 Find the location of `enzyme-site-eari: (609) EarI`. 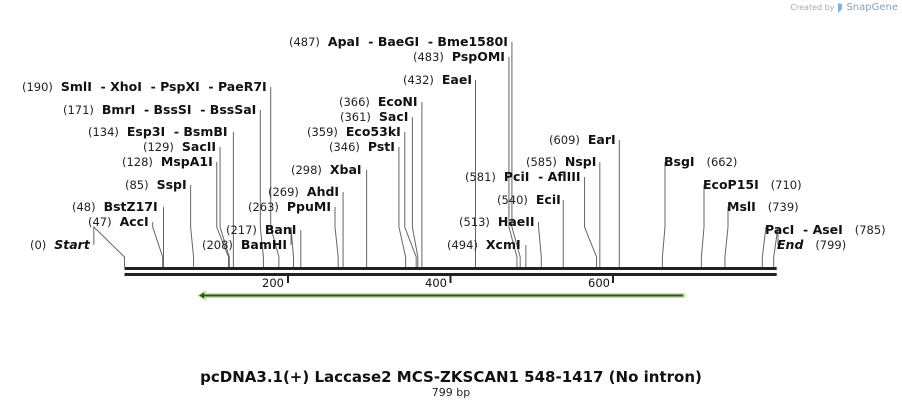

enzyme-site-eari: (609) EarI is located at coordinates (582, 140).